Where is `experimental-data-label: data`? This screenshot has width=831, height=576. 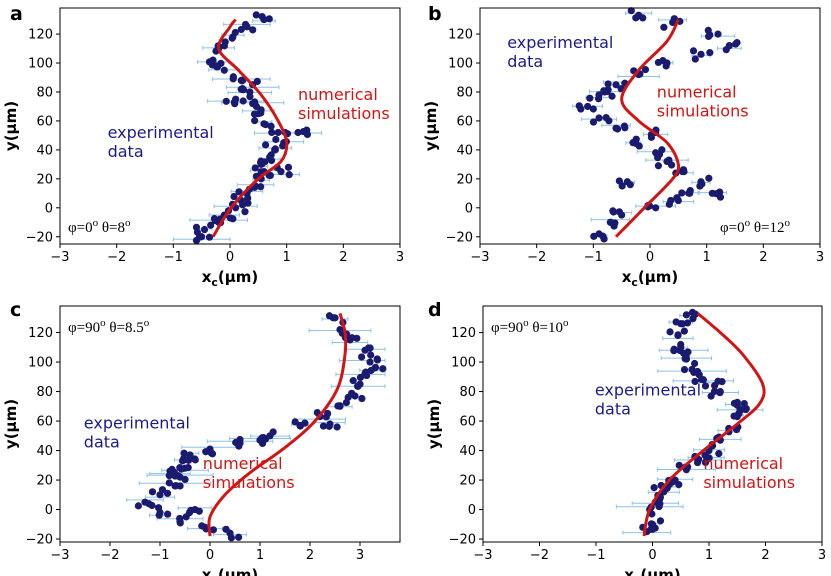 experimental-data-label: data is located at coordinates (102, 442).